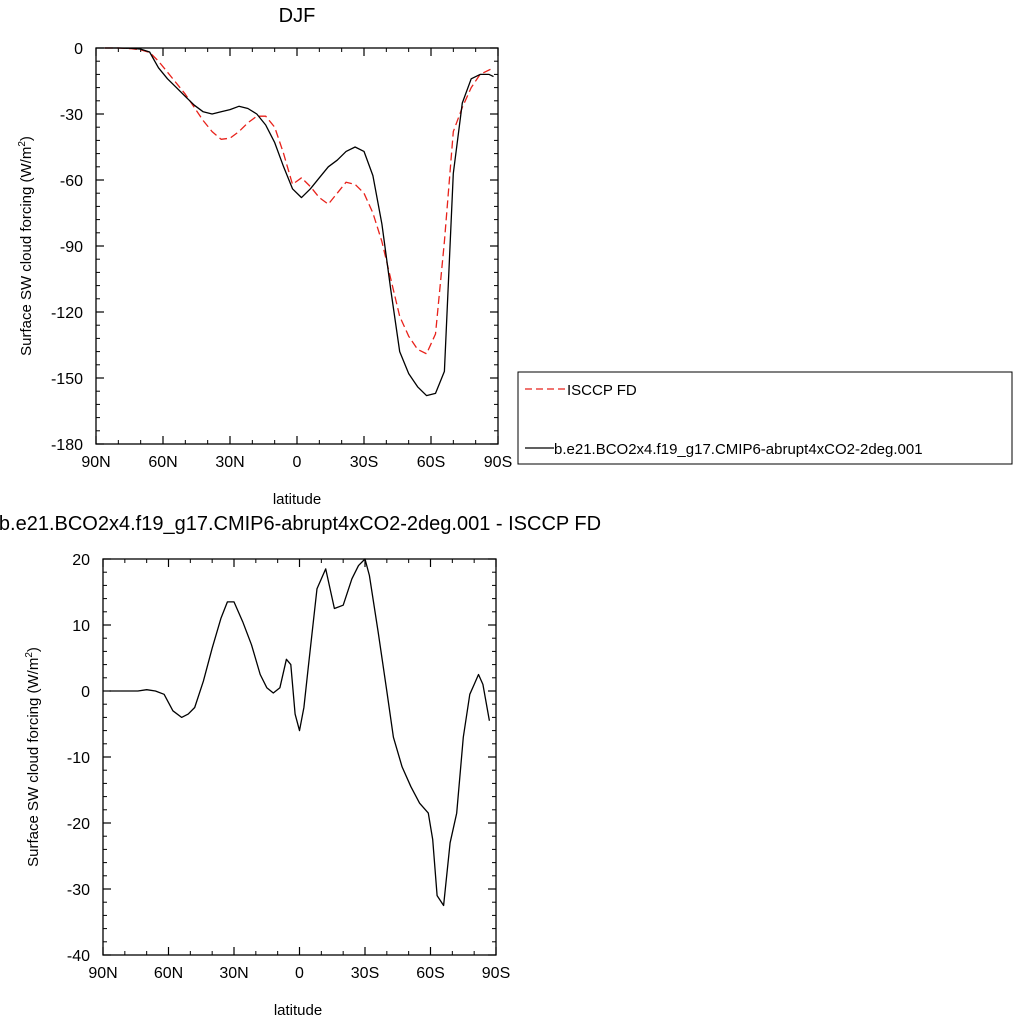 The width and height of the screenshot is (1024, 1024). Describe the element at coordinates (299, 201) in the screenshot. I see `series-line-isccp` at that location.